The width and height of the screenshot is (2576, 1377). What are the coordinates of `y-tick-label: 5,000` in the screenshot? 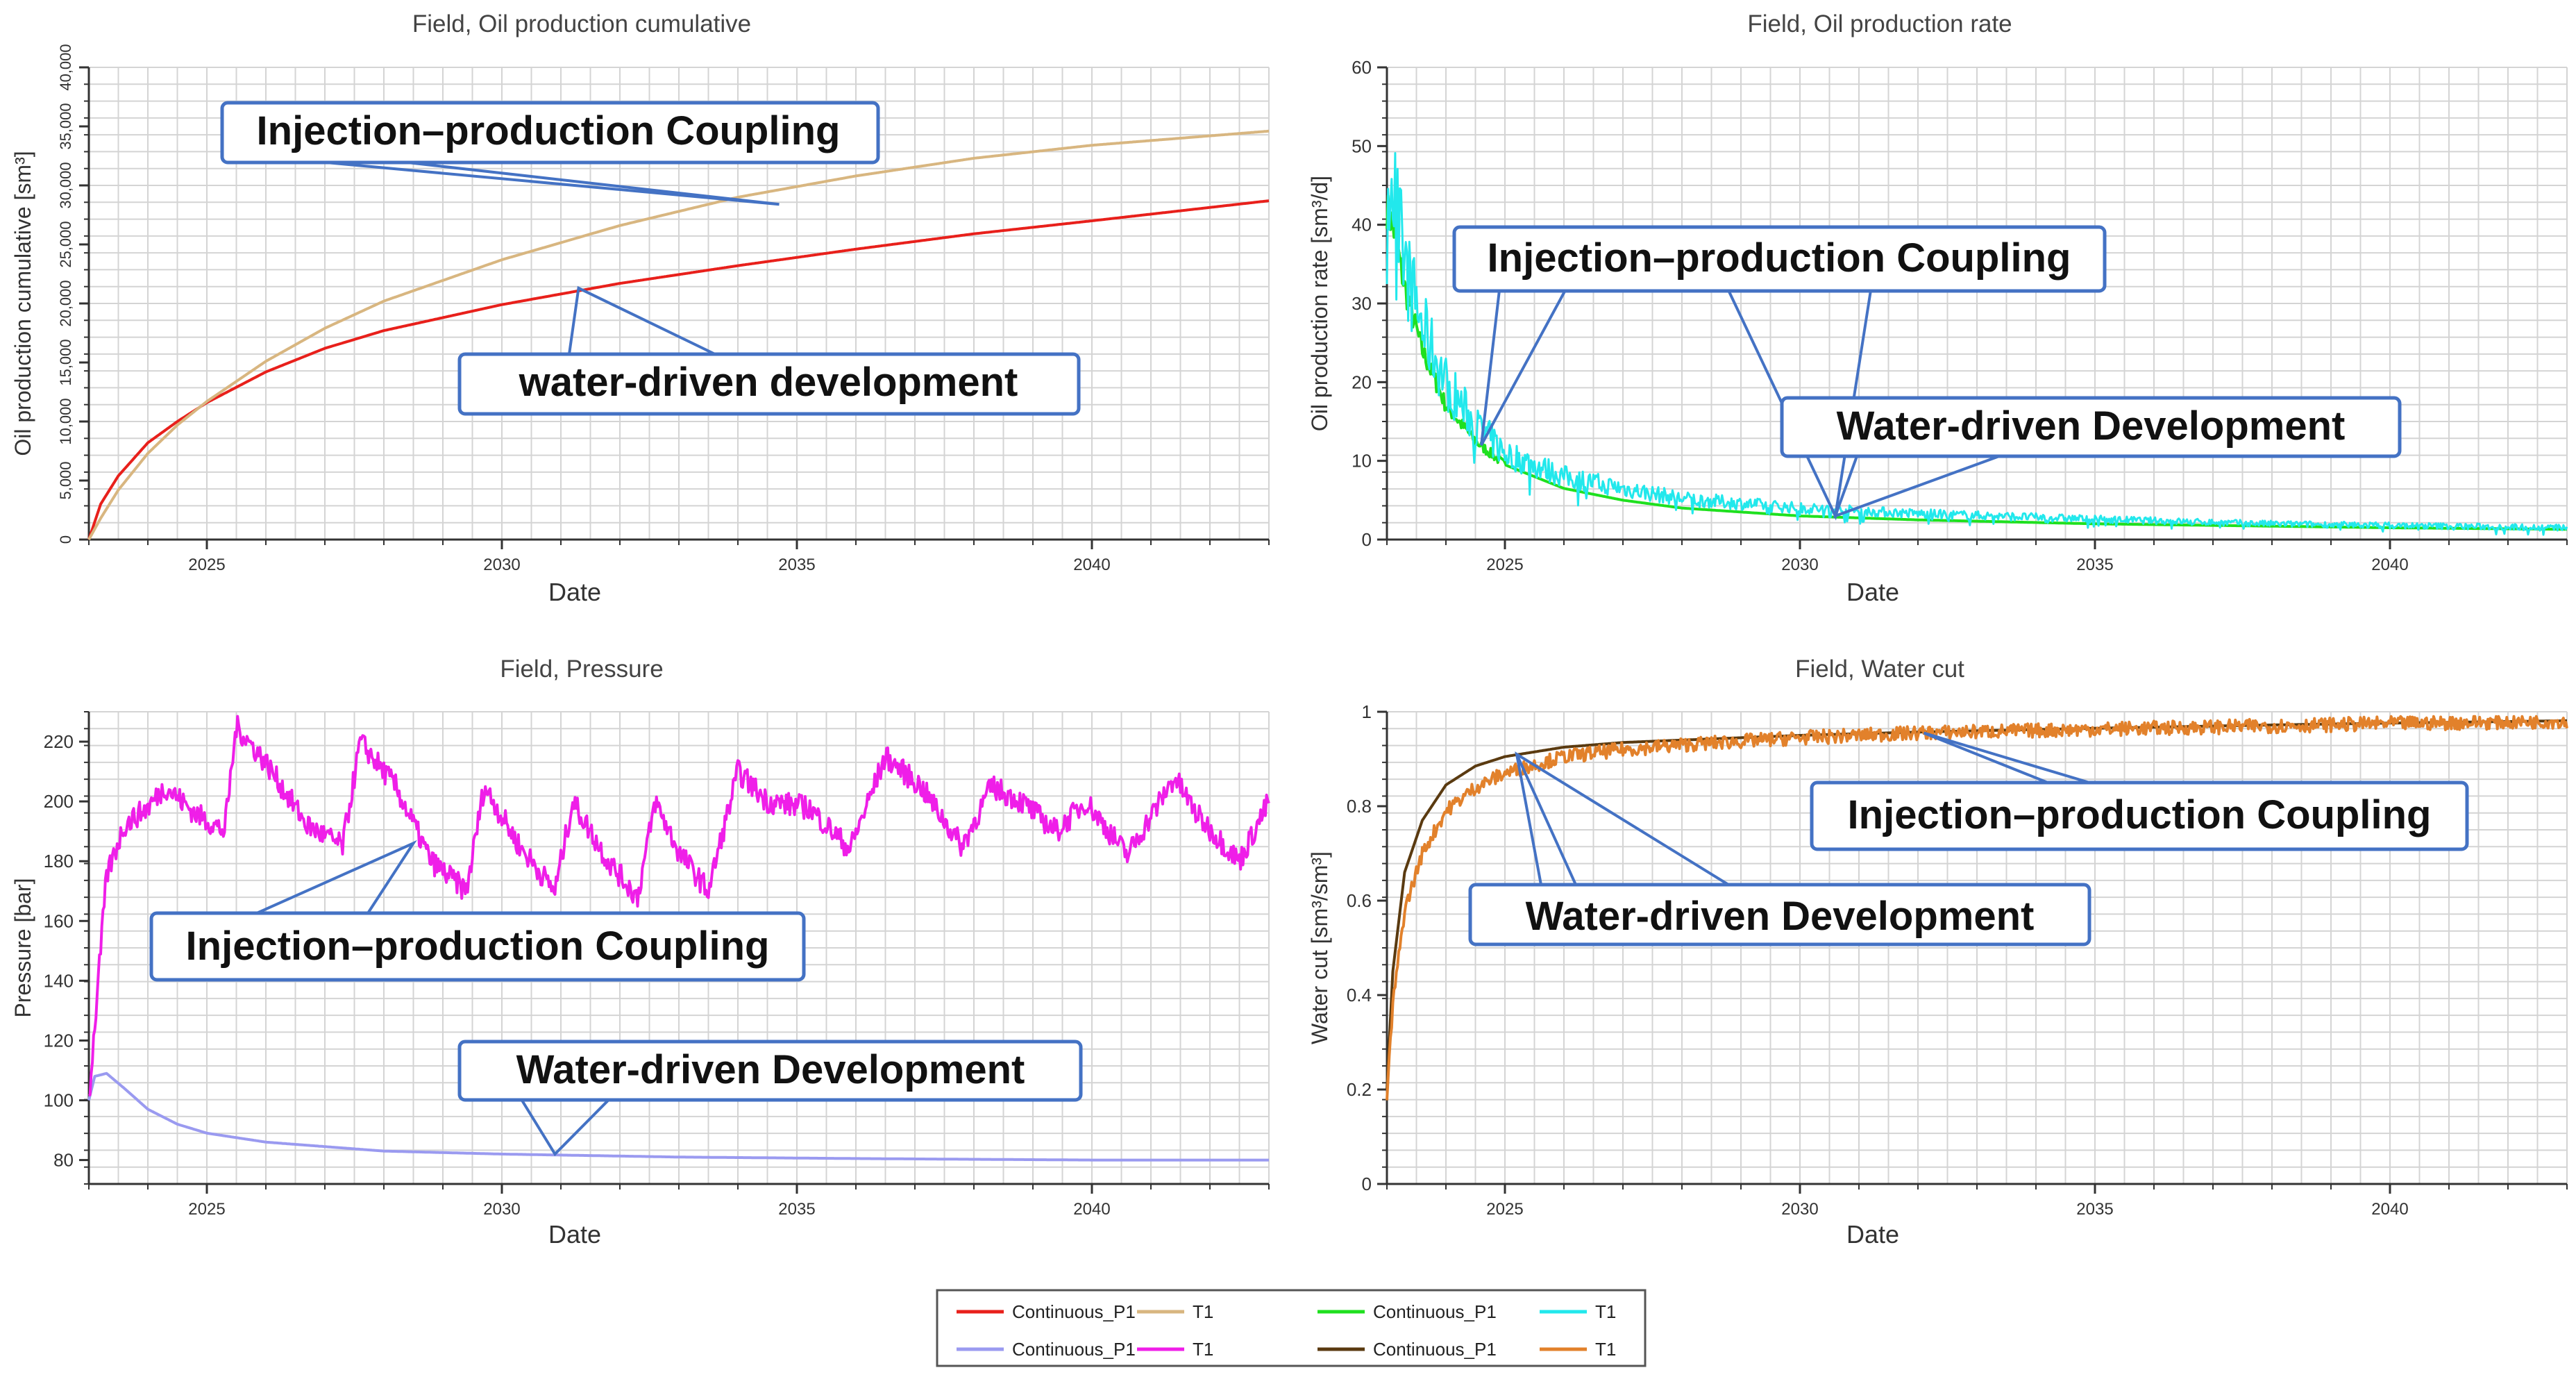 It's located at (65, 480).